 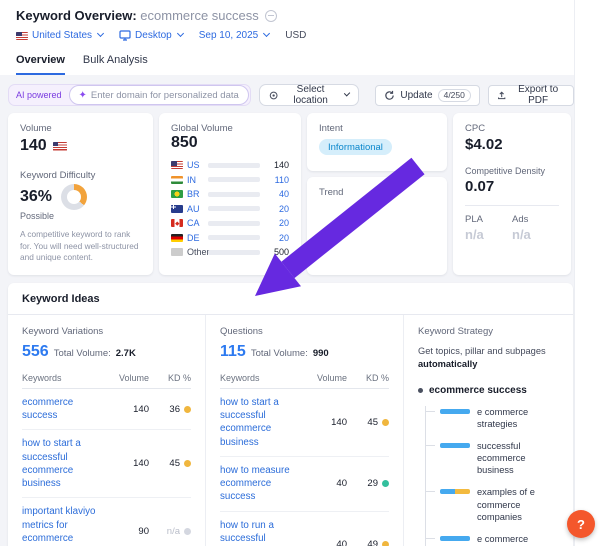 What do you see at coordinates (170, 463) in the screenshot?
I see `keyword-kd: 45` at bounding box center [170, 463].